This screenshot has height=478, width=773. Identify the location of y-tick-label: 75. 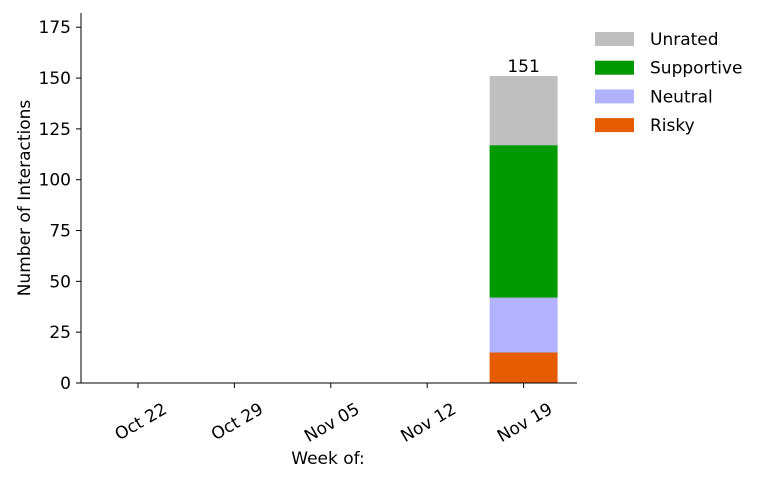
(60, 232).